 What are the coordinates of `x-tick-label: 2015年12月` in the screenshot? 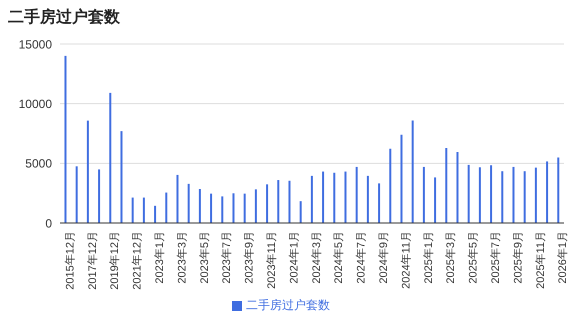 It's located at (70, 260).